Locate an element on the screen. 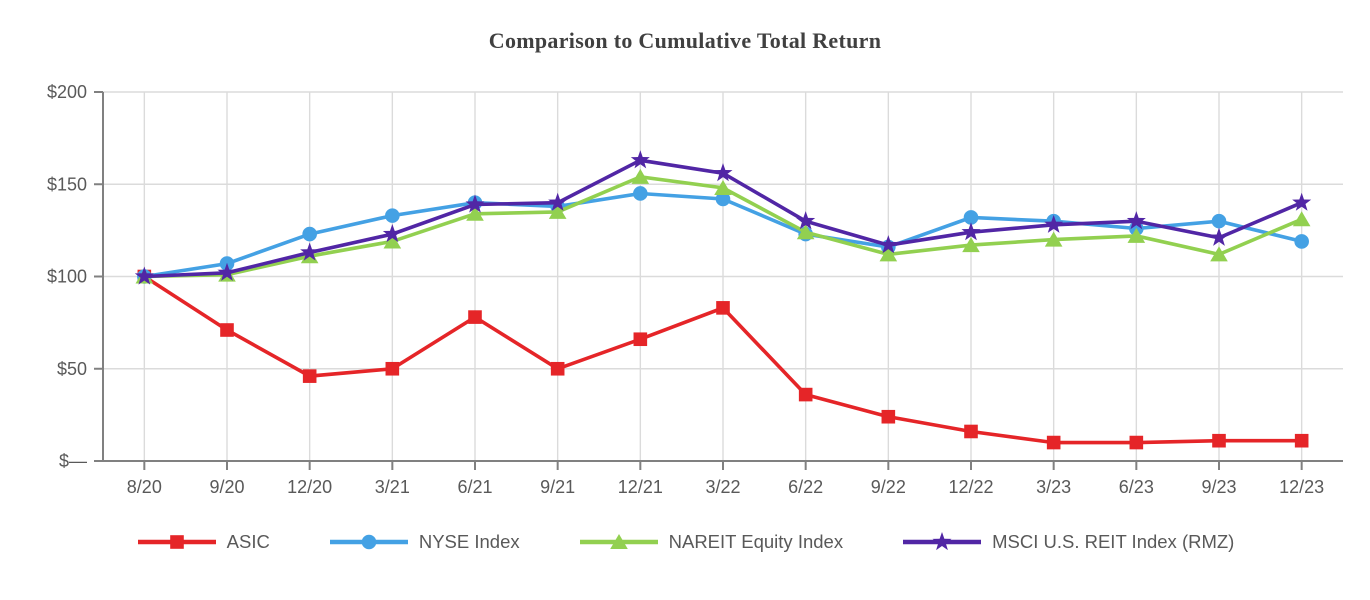  x-tick-label: 12/22 is located at coordinates (970, 487).